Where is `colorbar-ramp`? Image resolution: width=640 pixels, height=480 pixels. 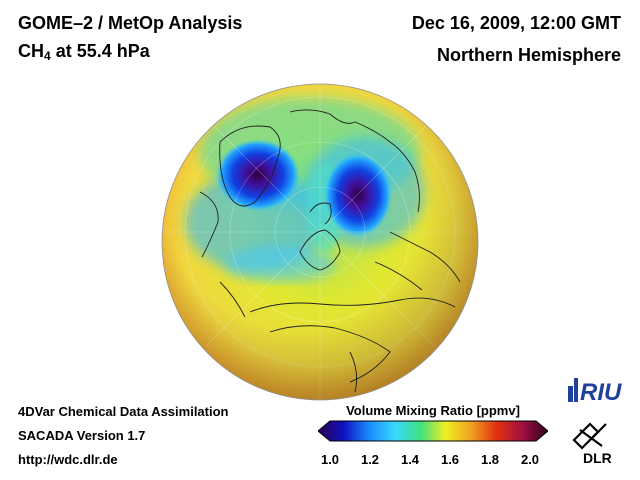
colorbar-ramp is located at coordinates (433, 431).